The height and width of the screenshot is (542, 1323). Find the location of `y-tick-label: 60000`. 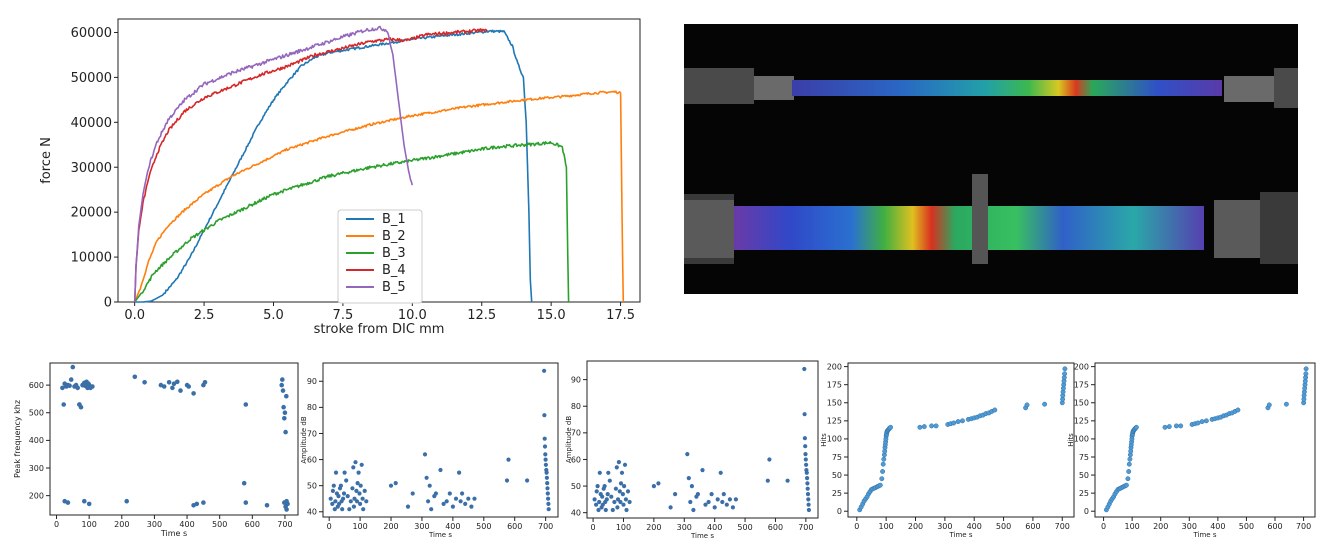

y-tick-label: 60000 is located at coordinates (91, 33).